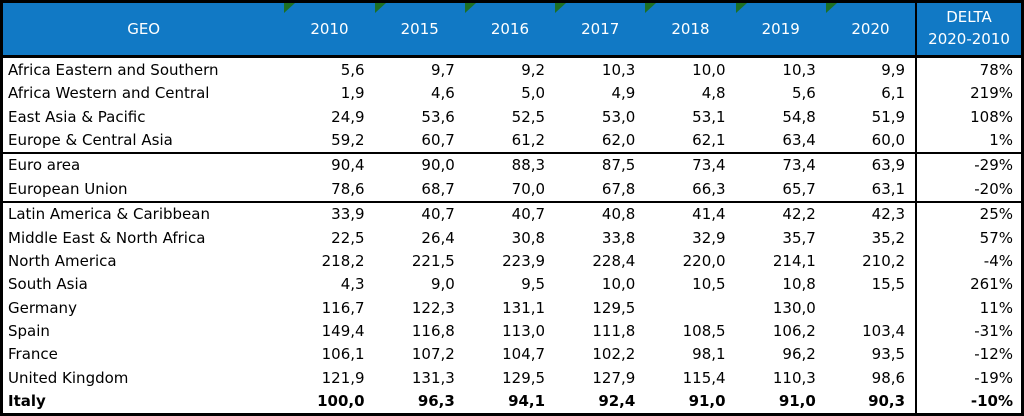 The image size is (1024, 416). Describe the element at coordinates (419, 29) in the screenshot. I see `column-header-2015: 2015` at that location.